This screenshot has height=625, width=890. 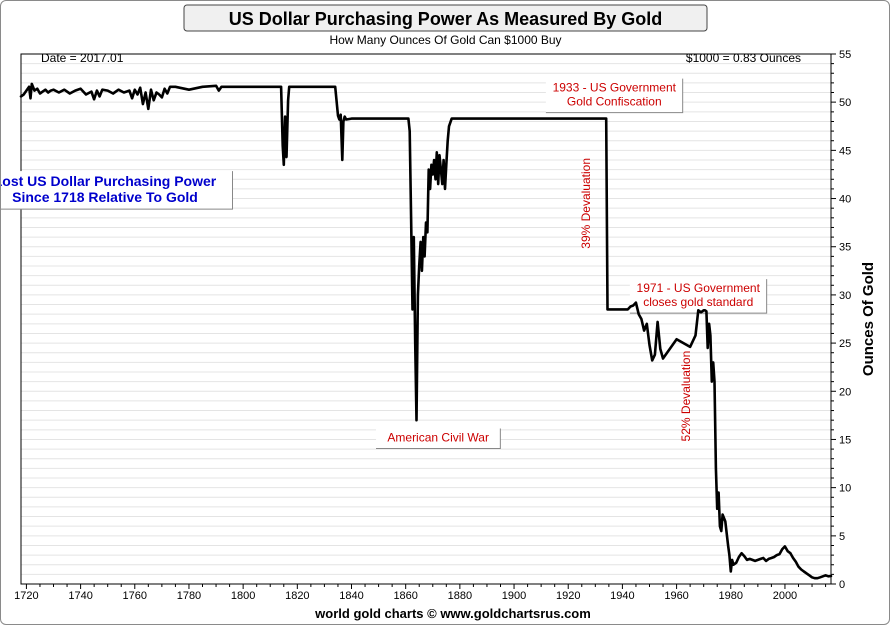 What do you see at coordinates (622, 596) in the screenshot?
I see `x-tick-label: 1940` at bounding box center [622, 596].